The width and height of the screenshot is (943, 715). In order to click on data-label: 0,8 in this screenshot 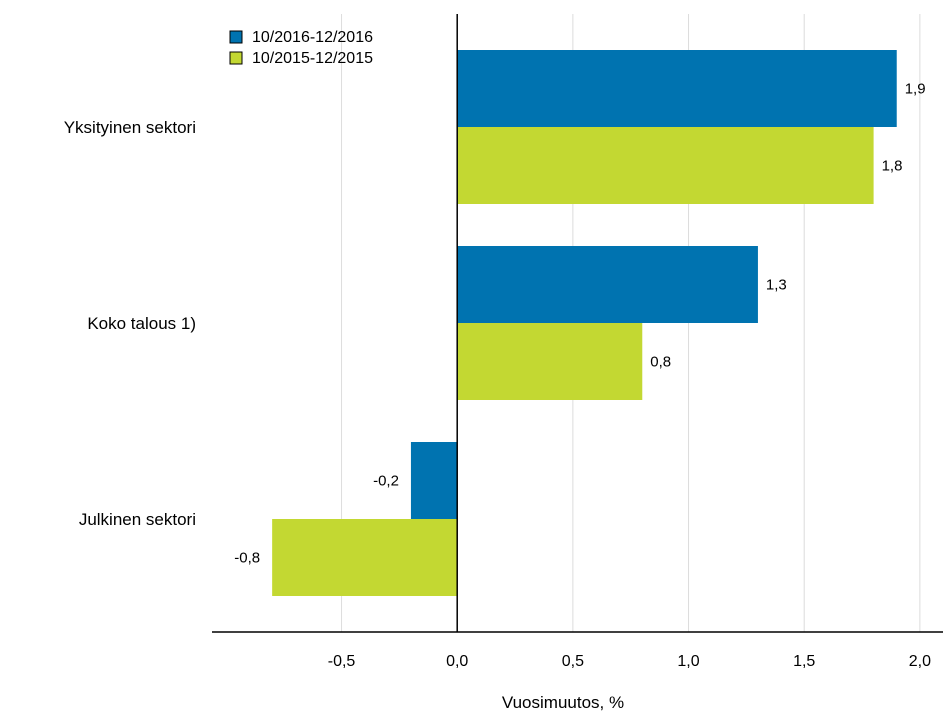, I will do `click(660, 362)`.